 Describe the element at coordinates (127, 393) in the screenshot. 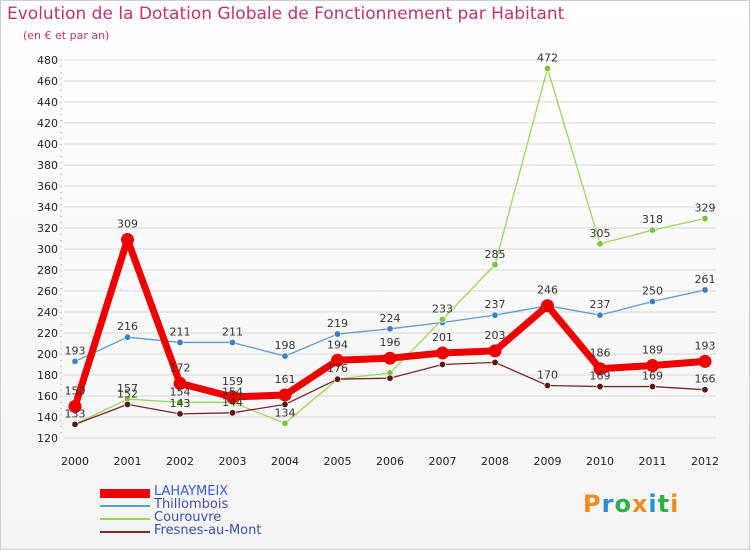

I see `data-label: 152` at that location.